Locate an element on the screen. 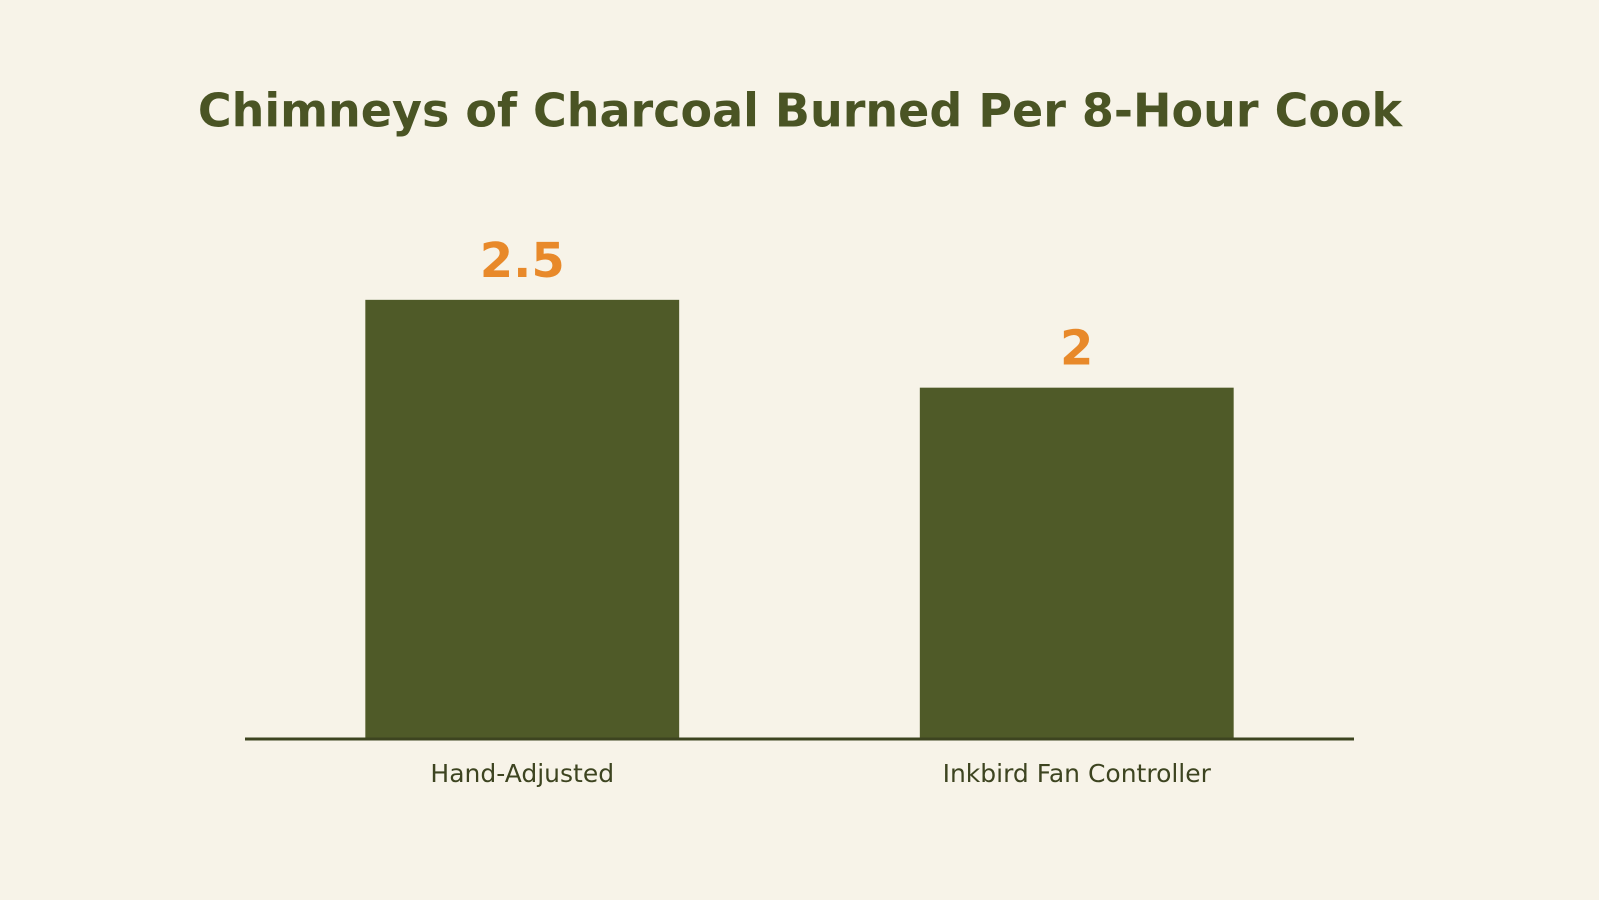  value-label: 2 is located at coordinates (1076, 349).